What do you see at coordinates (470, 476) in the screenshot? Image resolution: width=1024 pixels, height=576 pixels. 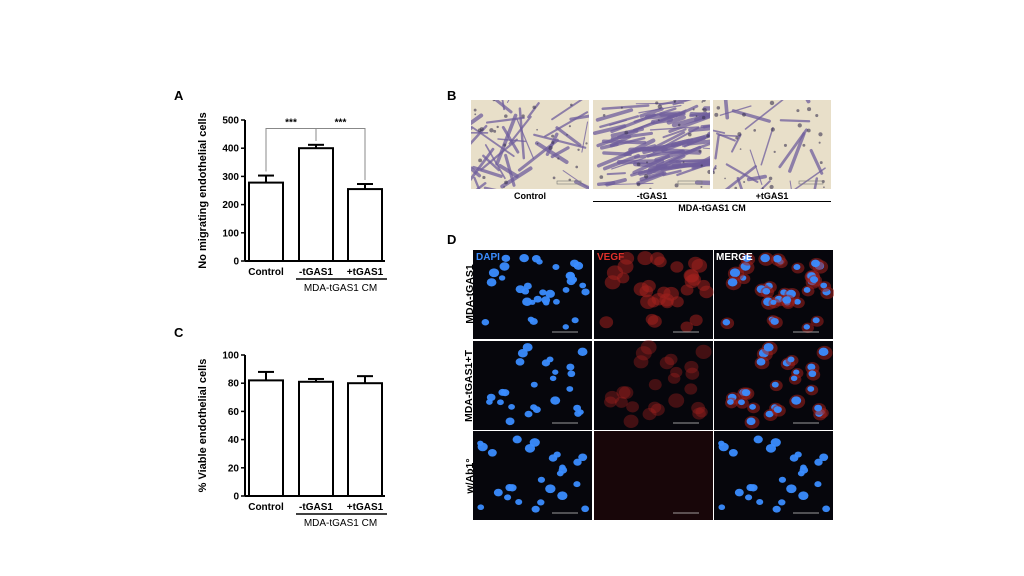 I see `row-label-secondary-only: w/Ab1°` at bounding box center [470, 476].